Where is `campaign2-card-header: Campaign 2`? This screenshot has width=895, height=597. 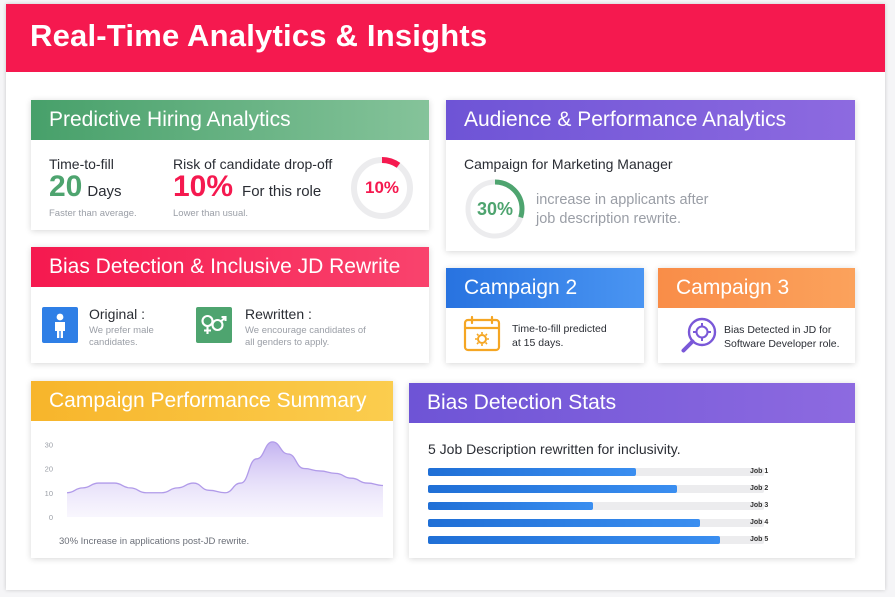
campaign2-card-header: Campaign 2 is located at coordinates (545, 288).